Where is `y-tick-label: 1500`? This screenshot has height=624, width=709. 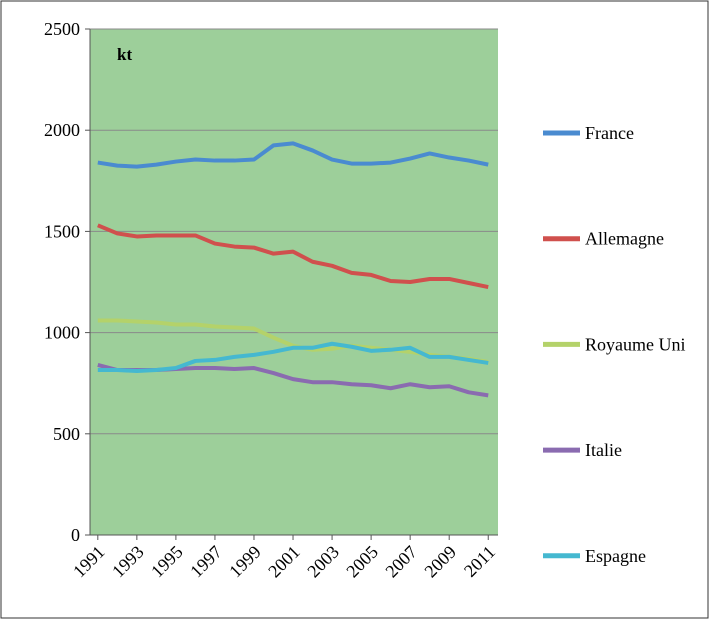
y-tick-label: 1500 is located at coordinates (62, 231).